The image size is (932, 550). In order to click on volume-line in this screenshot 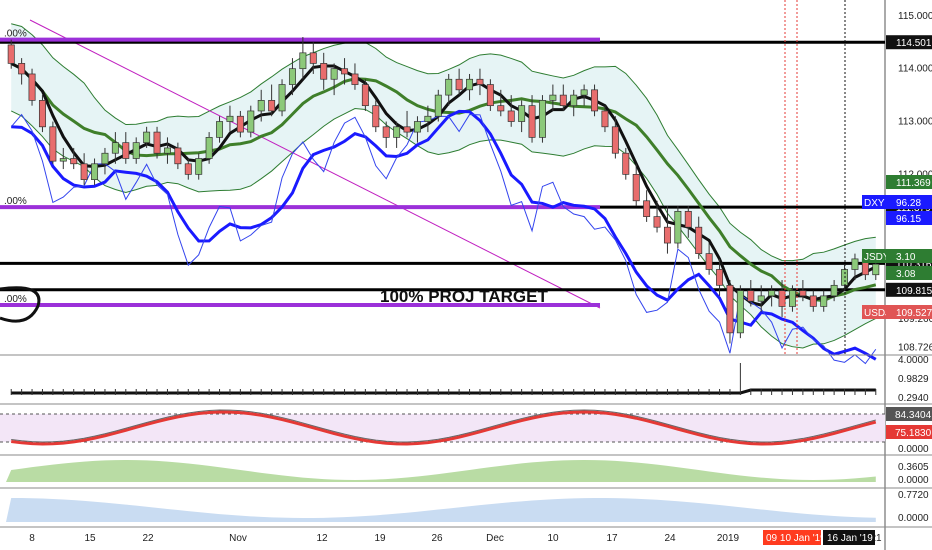, I will do `click(443, 391)`.